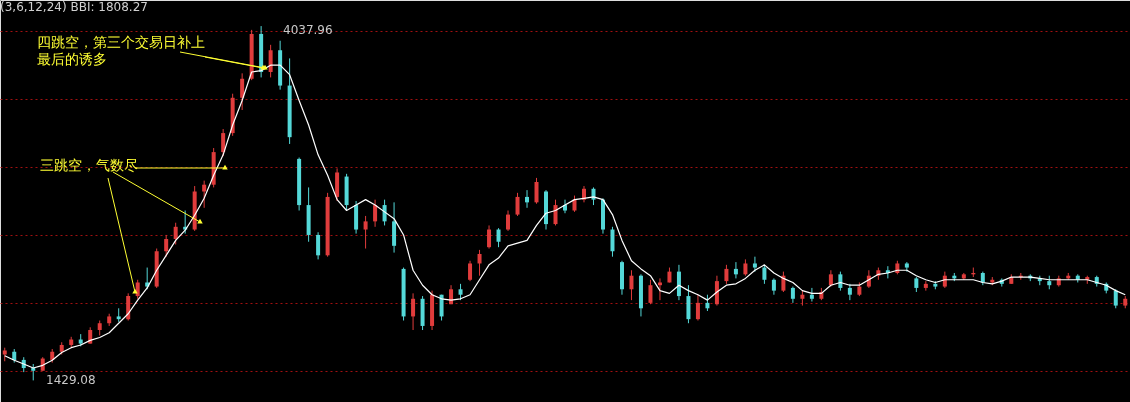  Describe the element at coordinates (89, 165) in the screenshot. I see `annotation: 三跳空，气数尽` at that location.